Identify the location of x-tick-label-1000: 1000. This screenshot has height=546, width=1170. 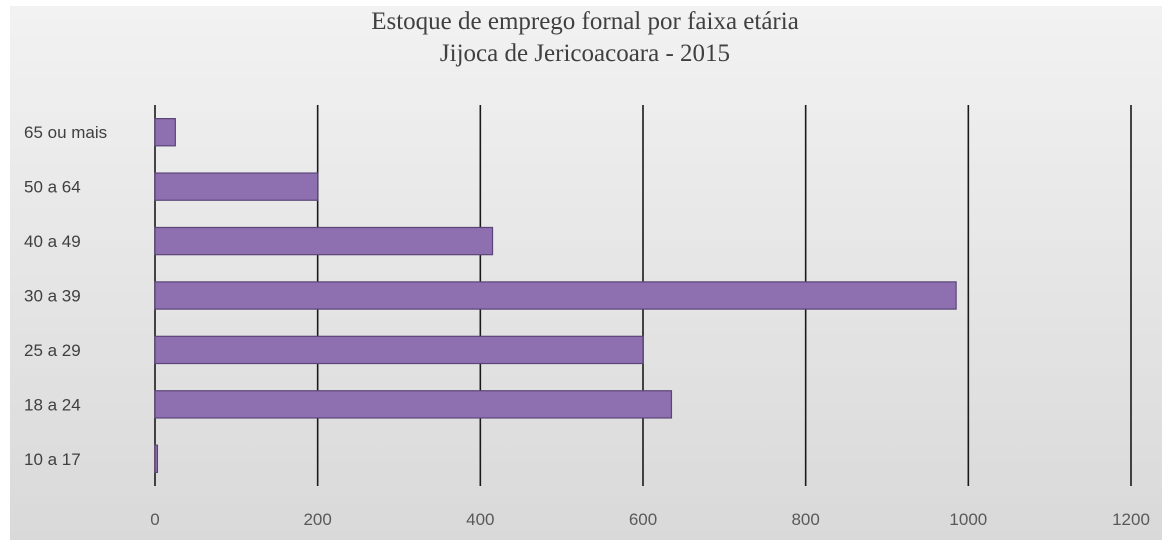
(968, 519).